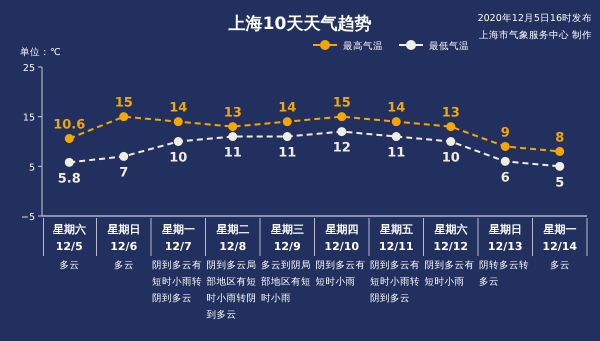 This screenshot has height=341, width=600. What do you see at coordinates (505, 132) in the screenshot?
I see `data-label: 9` at bounding box center [505, 132].